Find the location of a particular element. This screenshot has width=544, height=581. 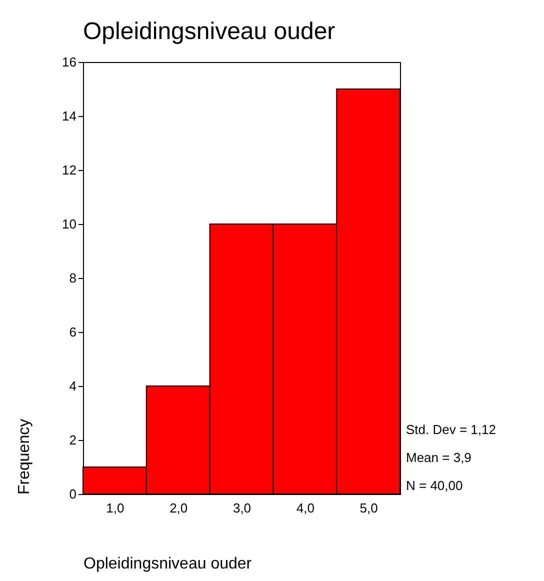

y-tick-label: 14 is located at coordinates (69, 116).